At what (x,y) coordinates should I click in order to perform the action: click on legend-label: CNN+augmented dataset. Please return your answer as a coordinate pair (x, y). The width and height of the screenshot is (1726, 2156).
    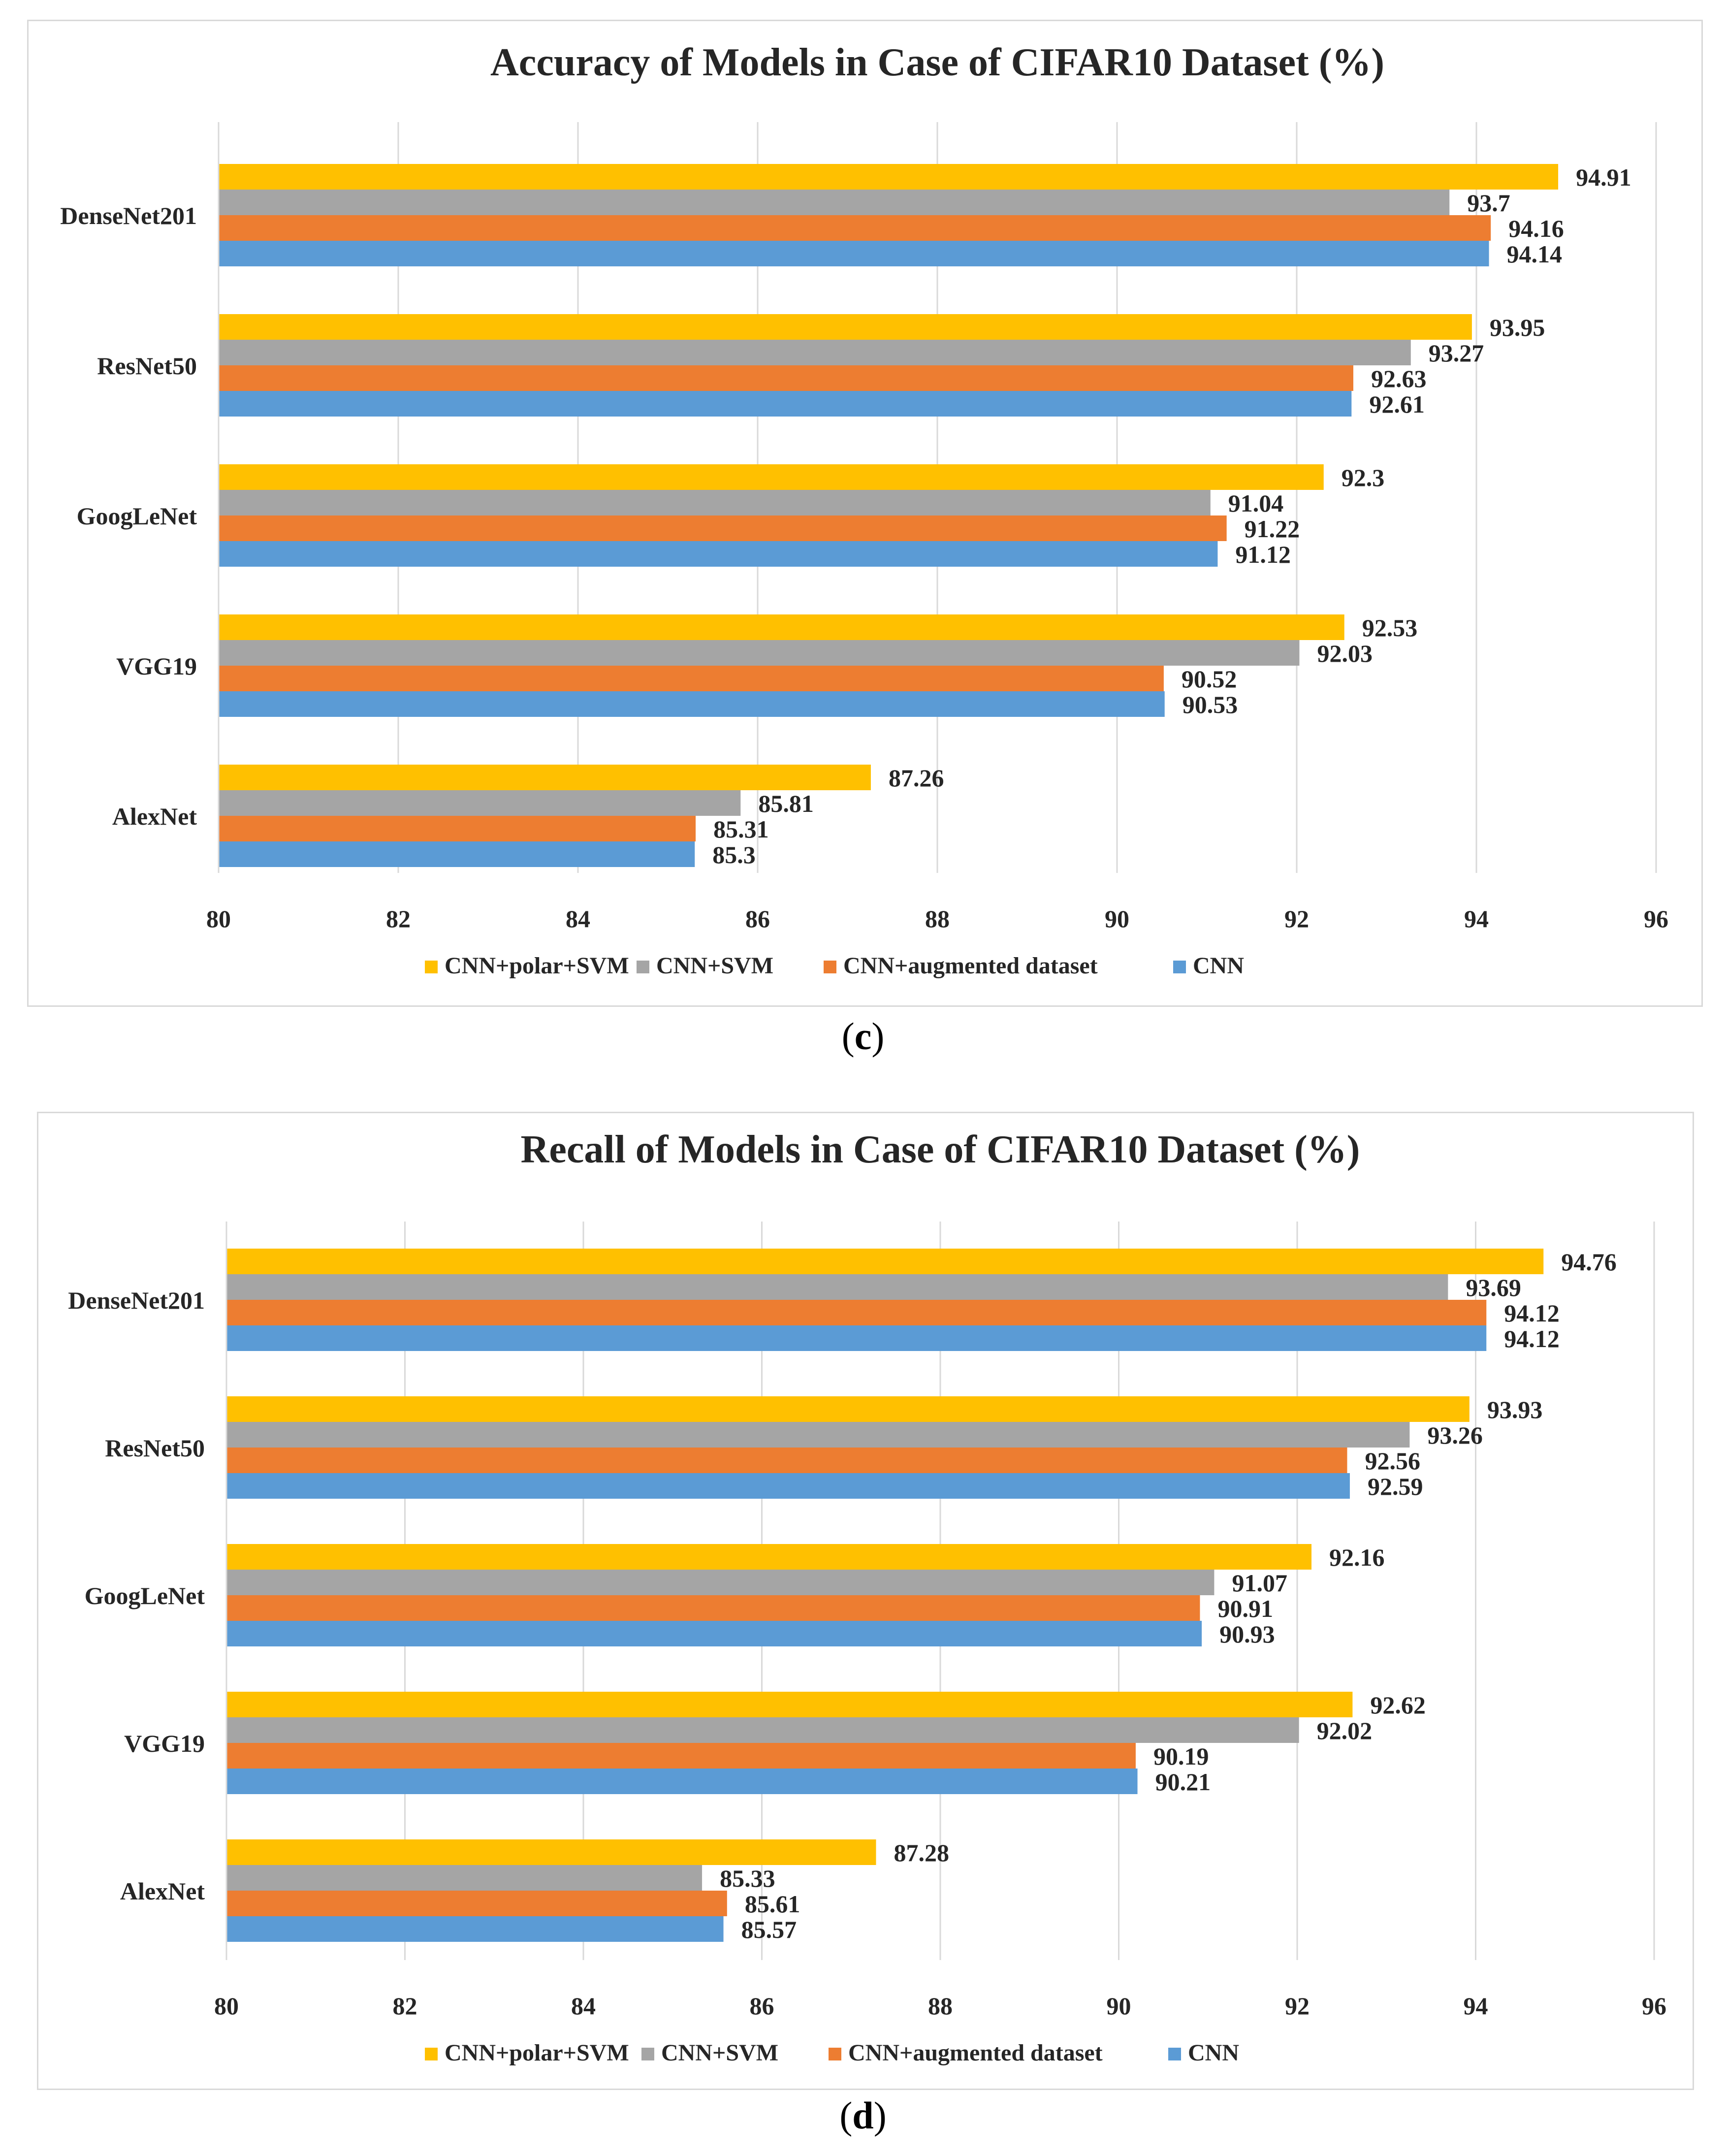
    Looking at the image, I should click on (975, 2053).